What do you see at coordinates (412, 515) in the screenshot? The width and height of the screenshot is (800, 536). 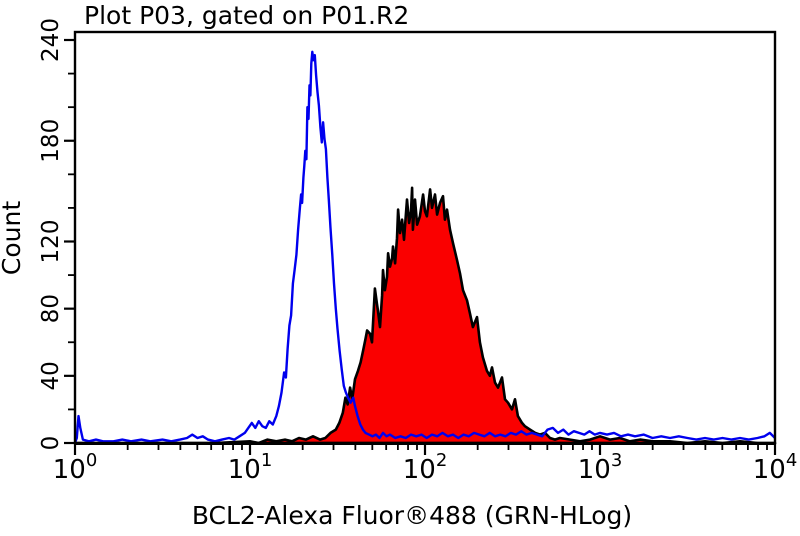 I see `x-axis-title: BCL2-Alexa Fluor®488 (GRN-HLog)` at bounding box center [412, 515].